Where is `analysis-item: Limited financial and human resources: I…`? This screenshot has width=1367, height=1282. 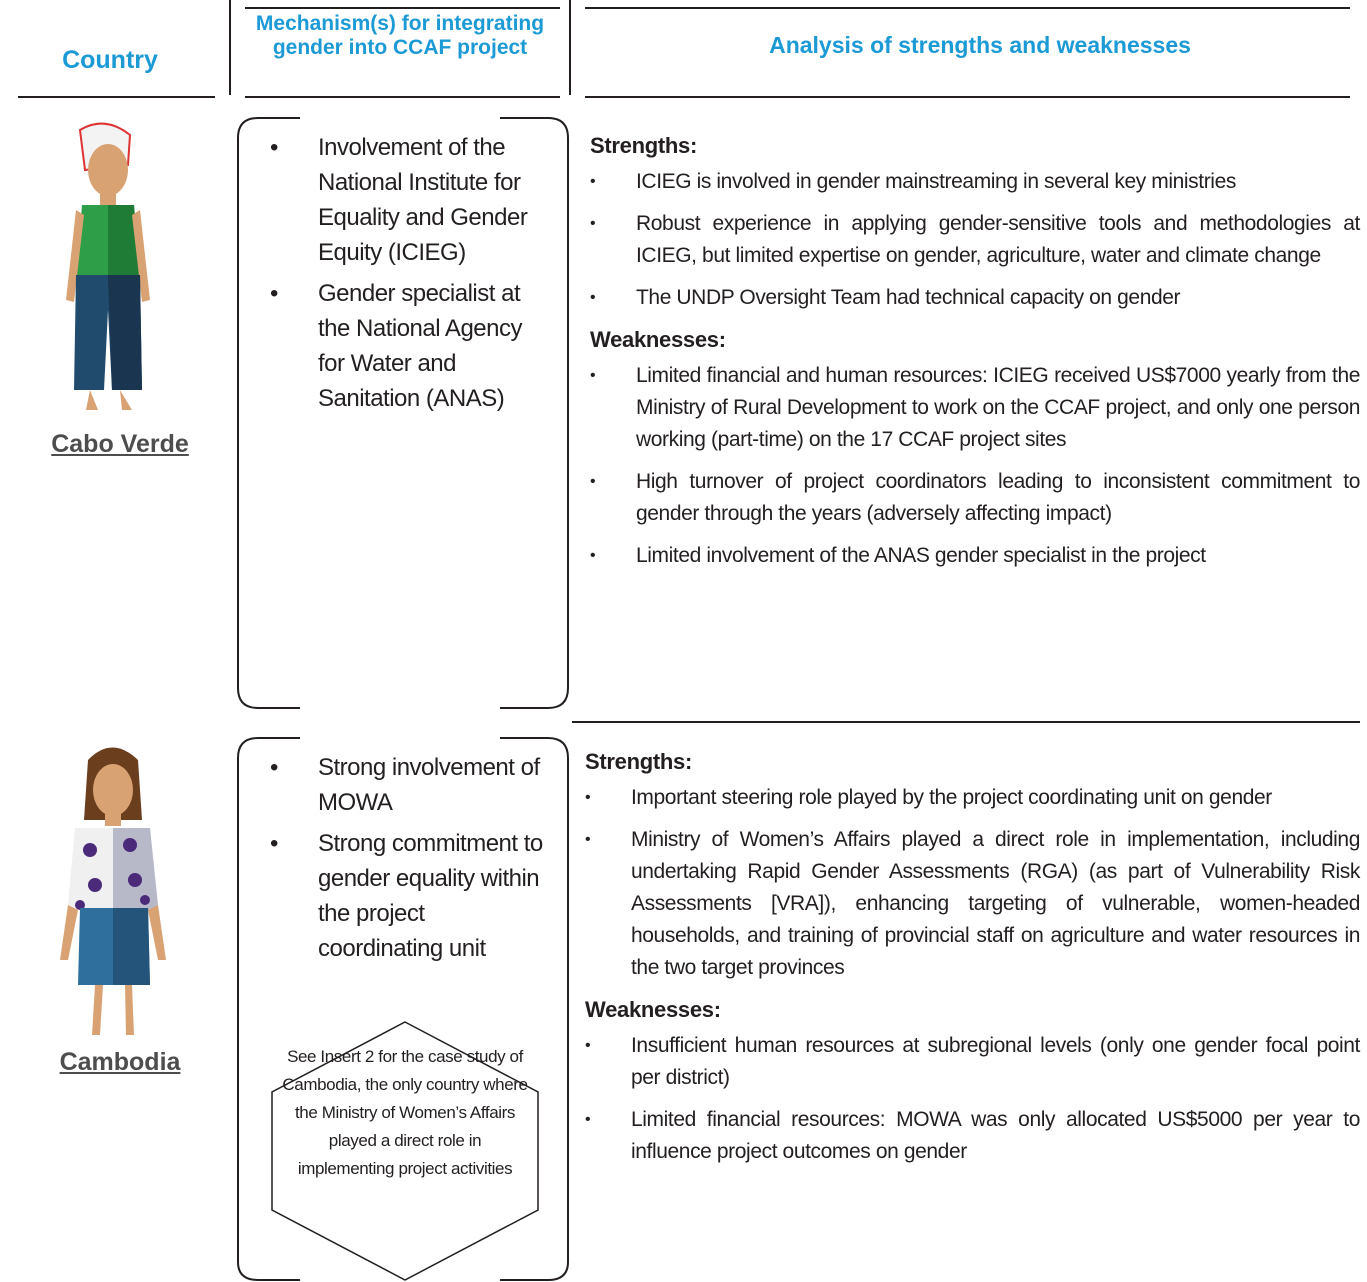
analysis-item: Limited financial and human resources: I… is located at coordinates (975, 408).